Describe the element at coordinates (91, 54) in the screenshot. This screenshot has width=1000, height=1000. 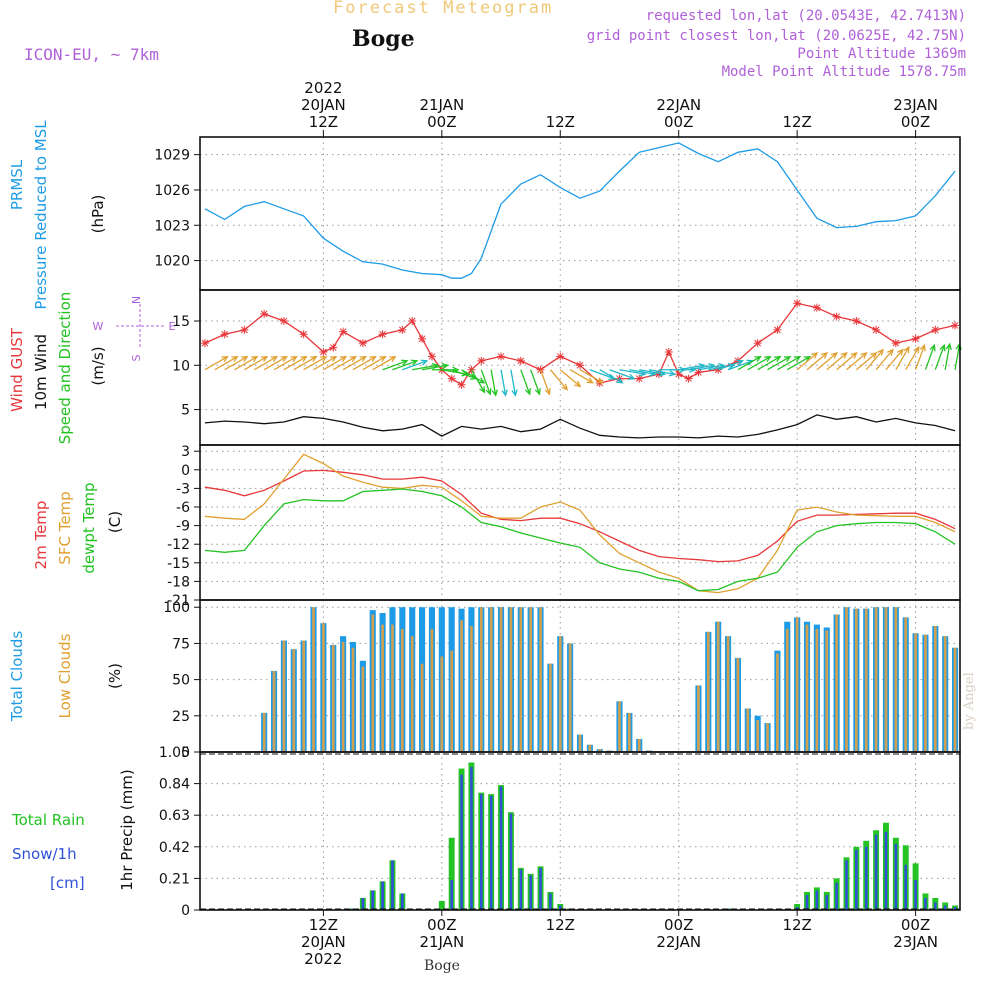
I see `model-label: ICON-EU, ~ 7km` at that location.